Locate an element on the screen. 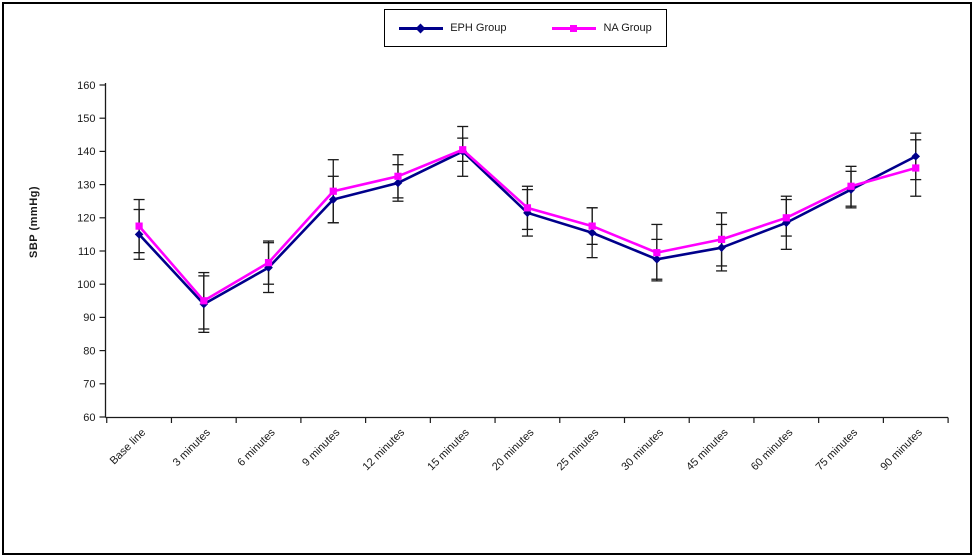 The width and height of the screenshot is (975, 558). legend-label-na: NA Group is located at coordinates (627, 28).